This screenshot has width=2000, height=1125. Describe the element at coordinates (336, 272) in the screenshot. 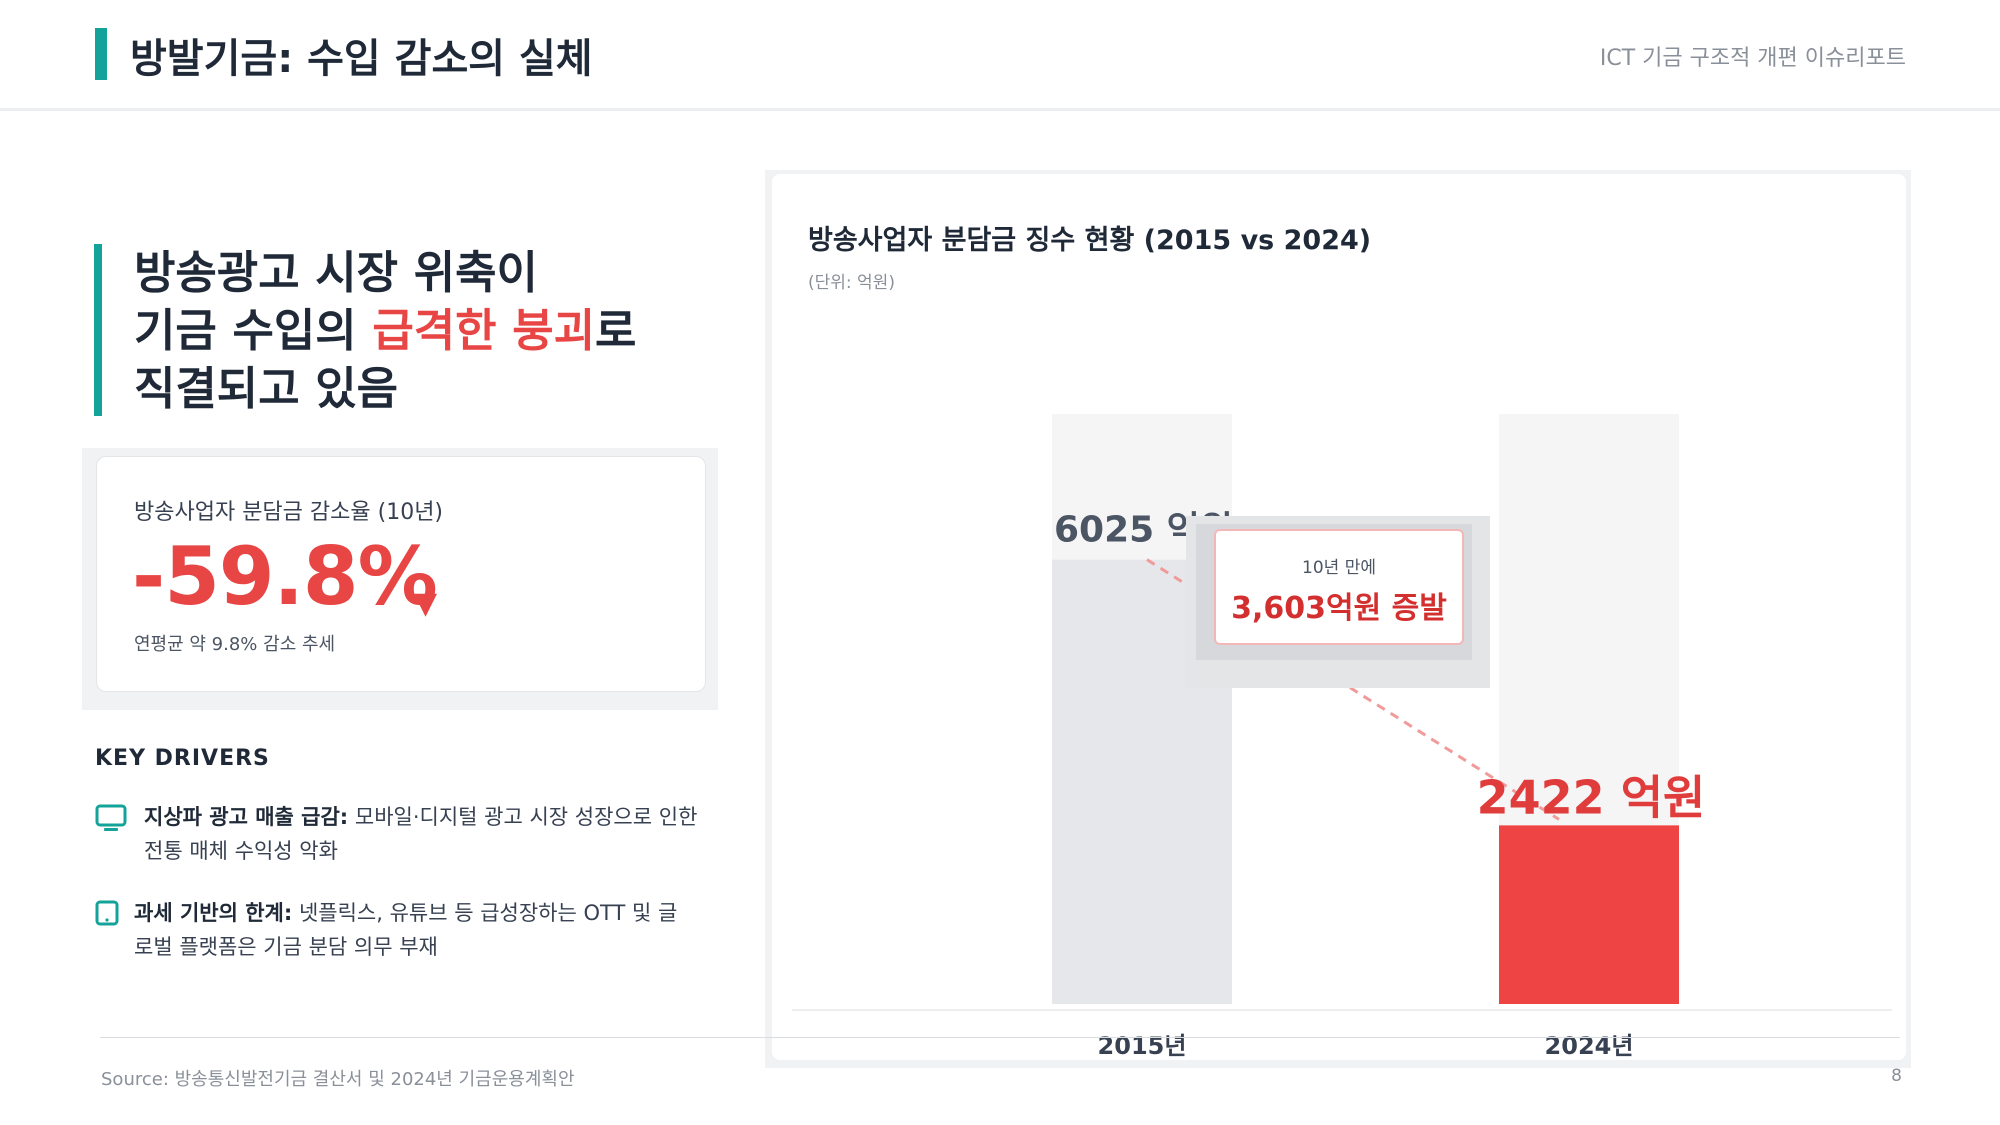

I see `headline-line-1: 방송광고 시장 위축이` at that location.